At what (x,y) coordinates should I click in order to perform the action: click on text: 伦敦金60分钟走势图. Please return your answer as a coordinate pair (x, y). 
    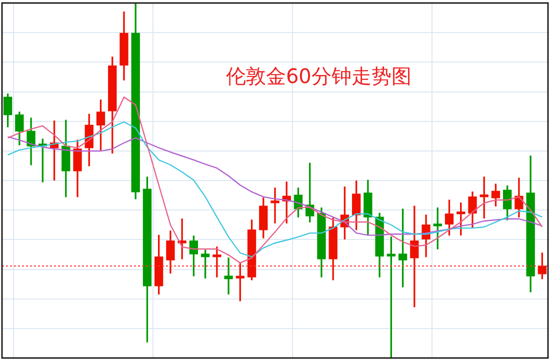
    Looking at the image, I should click on (319, 76).